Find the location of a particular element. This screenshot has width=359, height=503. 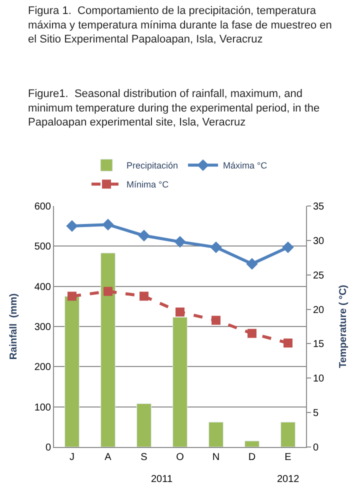

x-tick-label: D is located at coordinates (252, 457).